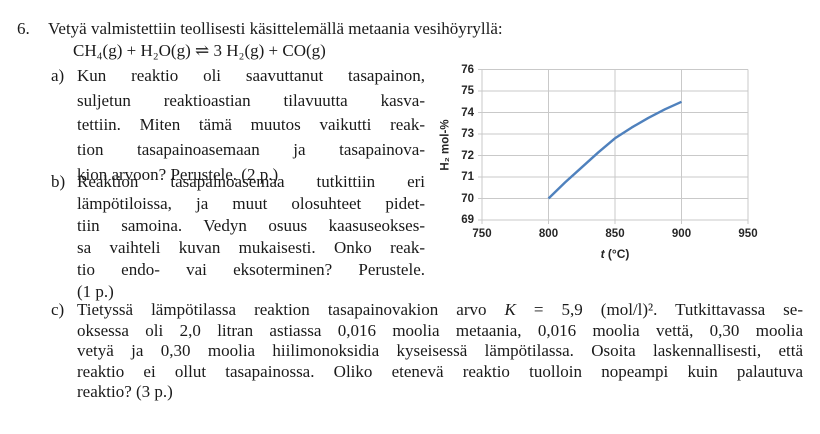 This screenshot has width=820, height=434. Describe the element at coordinates (199, 50) in the screenshot. I see `reaction-equation: CH₄(g) + H₂O(g) ⇌ 3 H₂(g) + CO(g)` at that location.